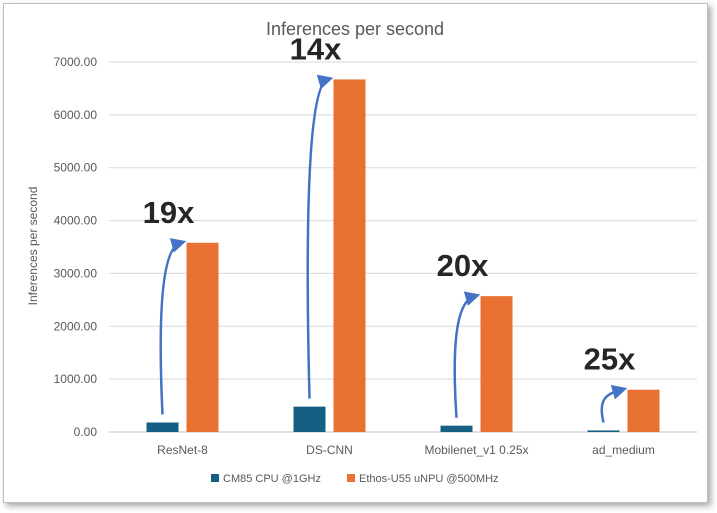 The width and height of the screenshot is (717, 513). Describe the element at coordinates (76, 168) in the screenshot. I see `y-tick-label: 5000.00` at that location.